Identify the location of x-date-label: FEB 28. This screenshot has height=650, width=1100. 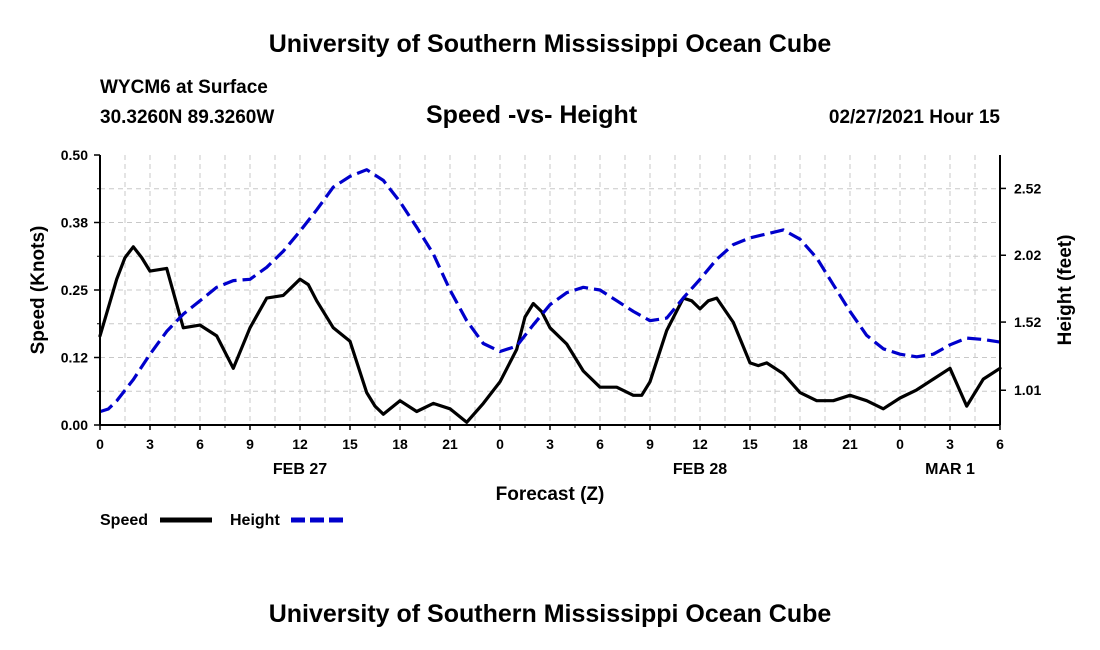
(700, 469).